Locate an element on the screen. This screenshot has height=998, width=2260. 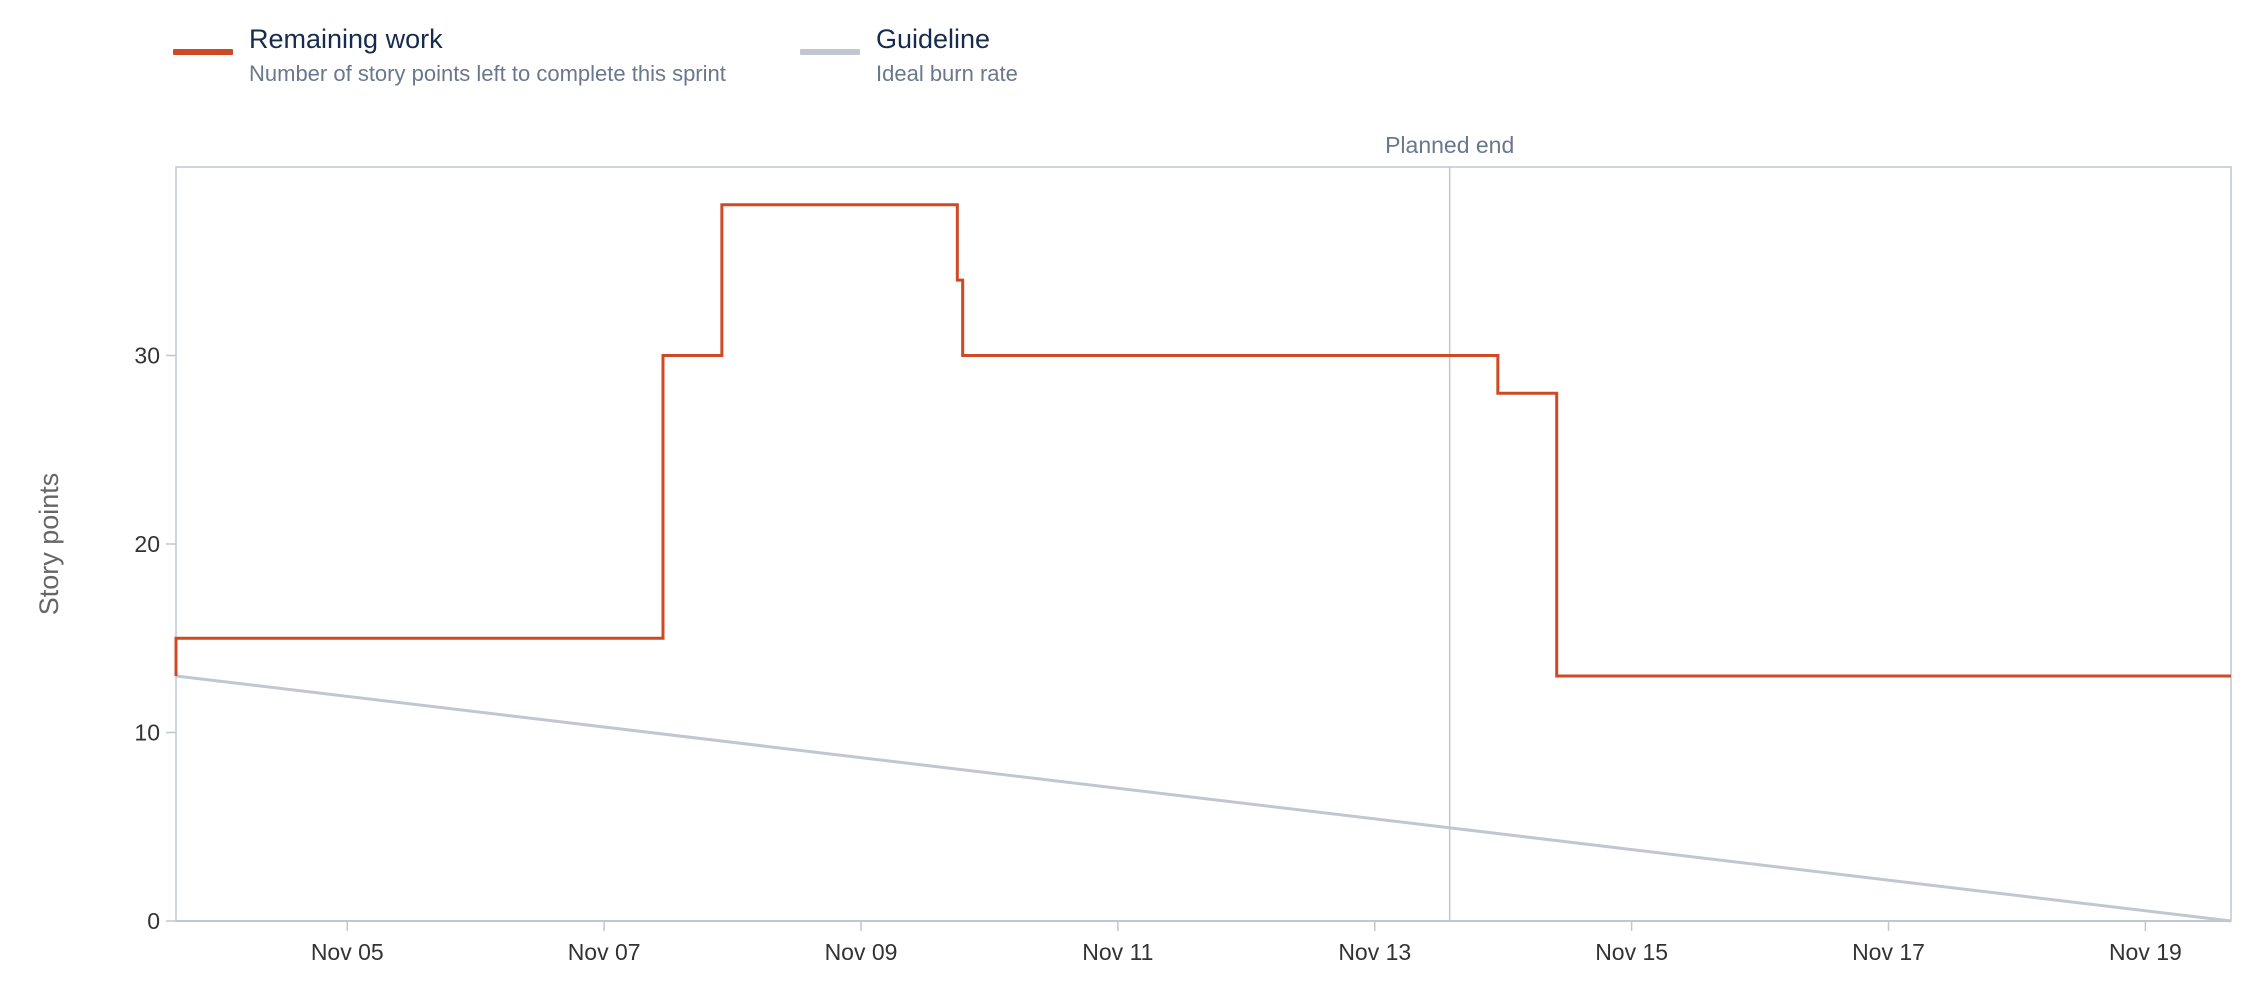
y-tick-label: 20 is located at coordinates (147, 544).